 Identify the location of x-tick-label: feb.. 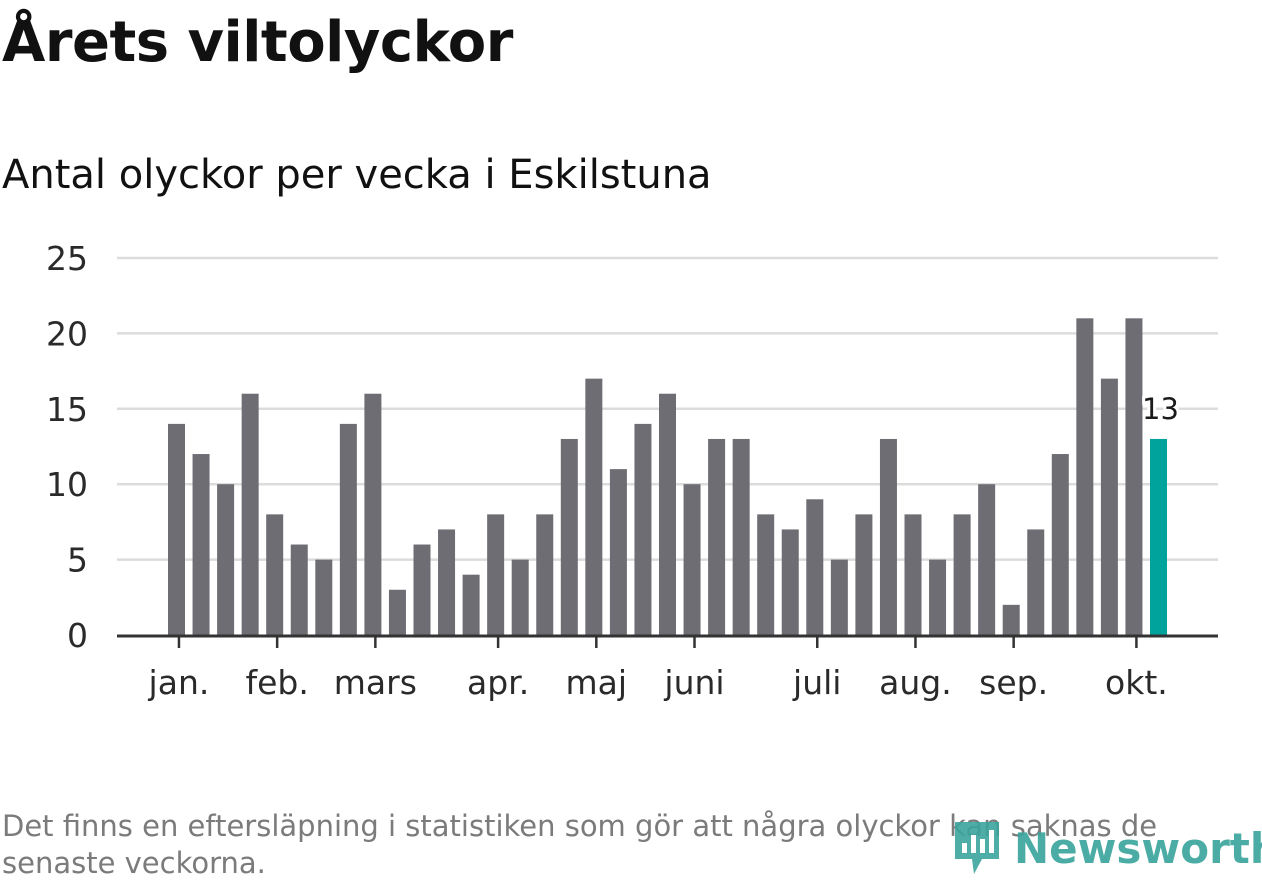
(276, 682).